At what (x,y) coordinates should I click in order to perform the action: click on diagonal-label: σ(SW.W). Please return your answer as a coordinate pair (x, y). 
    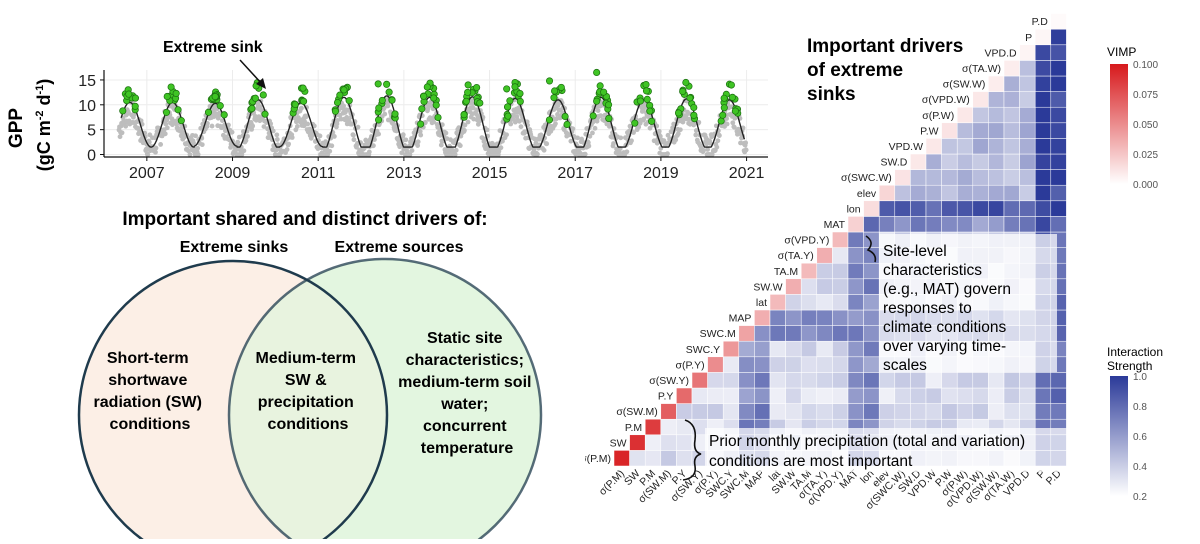
    Looking at the image, I should click on (964, 85).